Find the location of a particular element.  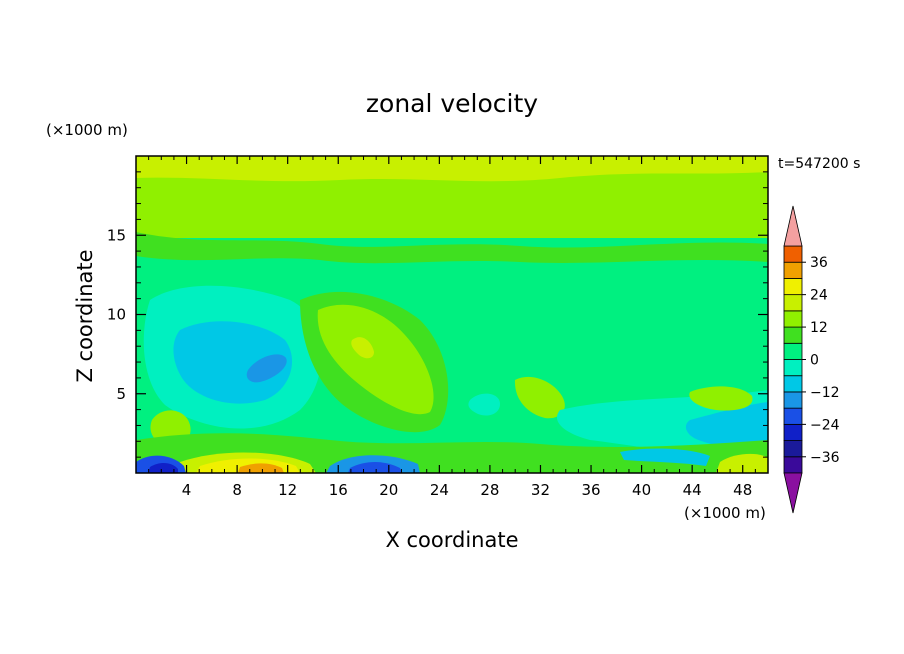

x-tick-label: 44 is located at coordinates (692, 490).